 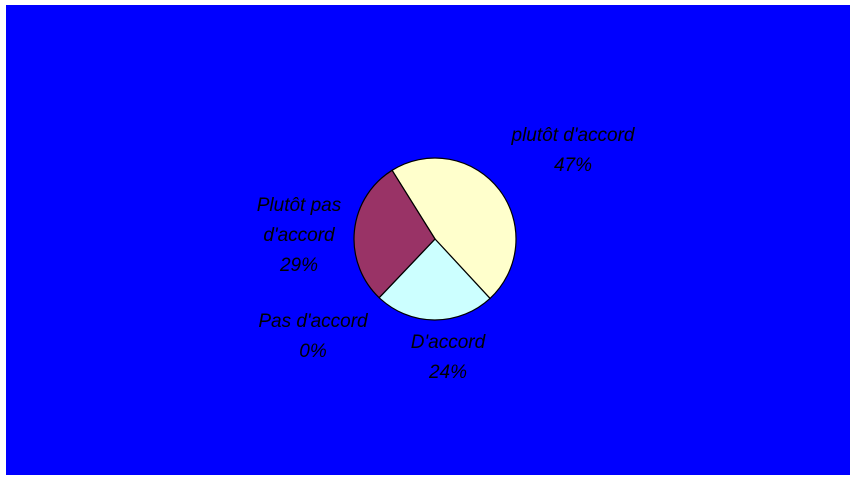 What do you see at coordinates (448, 358) in the screenshot?
I see `label-d-accord: D'accord 24%` at bounding box center [448, 358].